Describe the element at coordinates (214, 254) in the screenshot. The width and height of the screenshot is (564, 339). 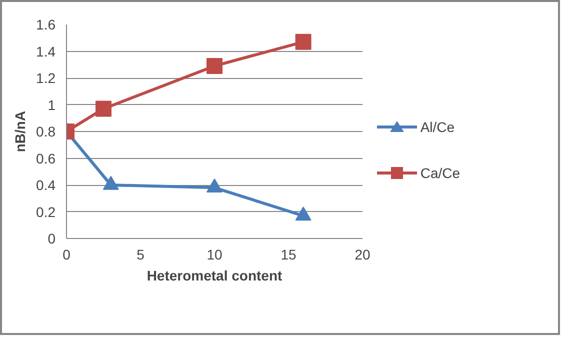
I see `x-tick-label: 10` at that location.